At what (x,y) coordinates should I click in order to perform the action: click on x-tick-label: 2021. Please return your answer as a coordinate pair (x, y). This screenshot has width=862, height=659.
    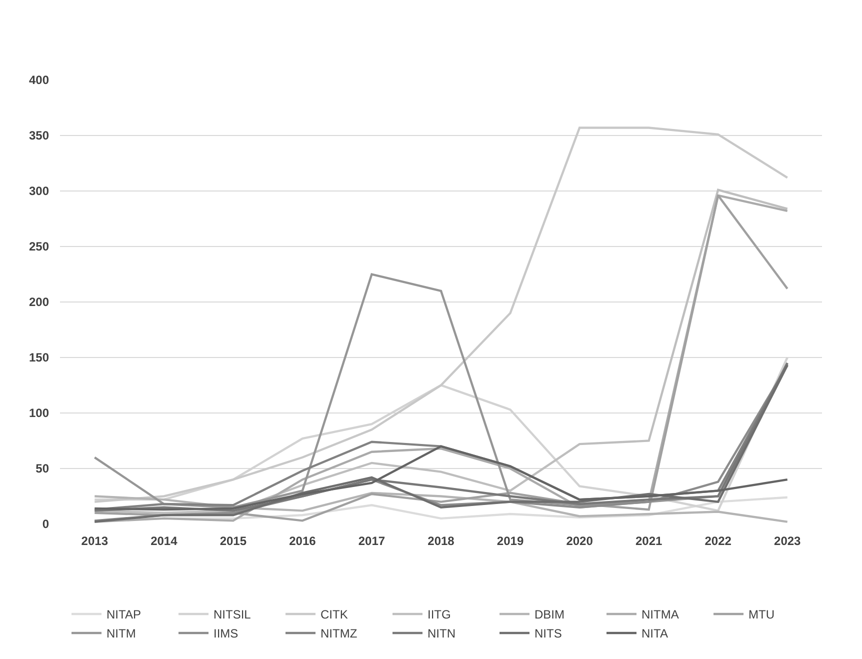
    Looking at the image, I should click on (648, 541).